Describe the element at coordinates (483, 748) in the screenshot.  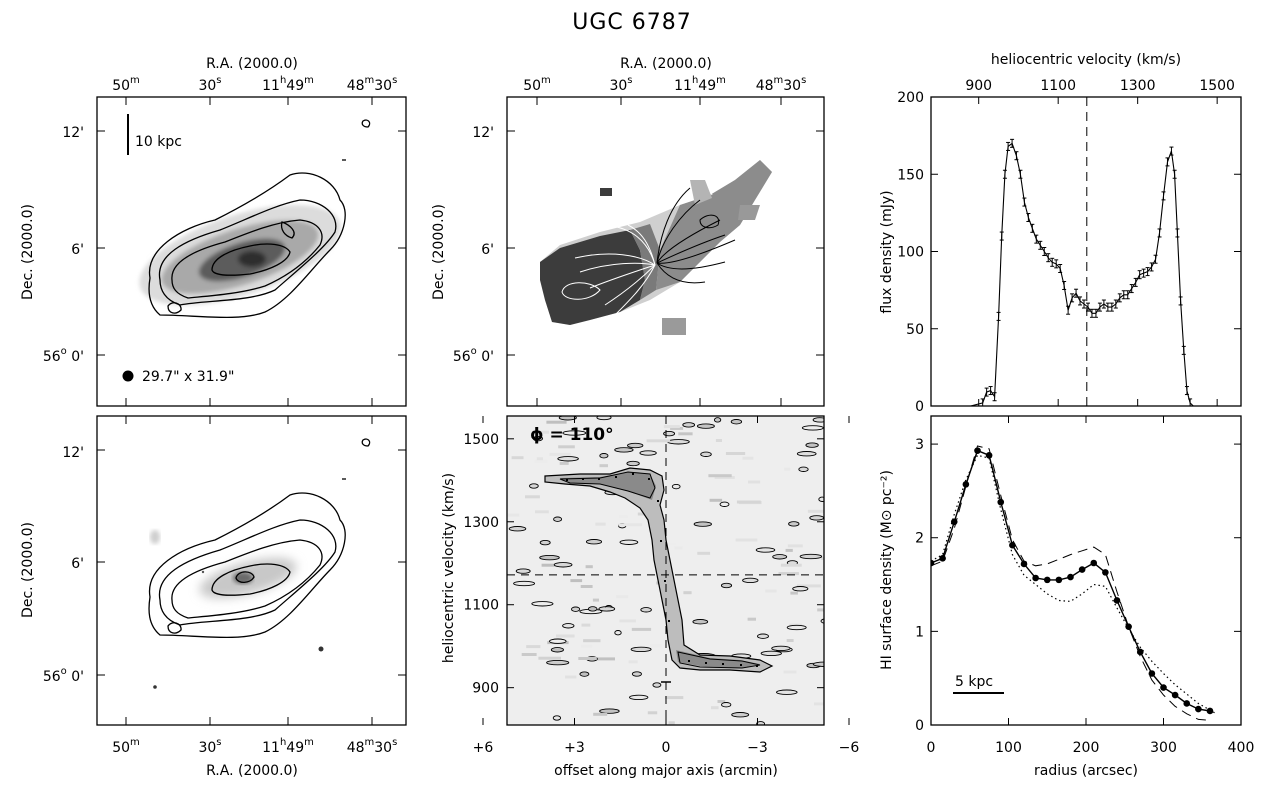
I see `pv-x-tick-label: +6` at that location.